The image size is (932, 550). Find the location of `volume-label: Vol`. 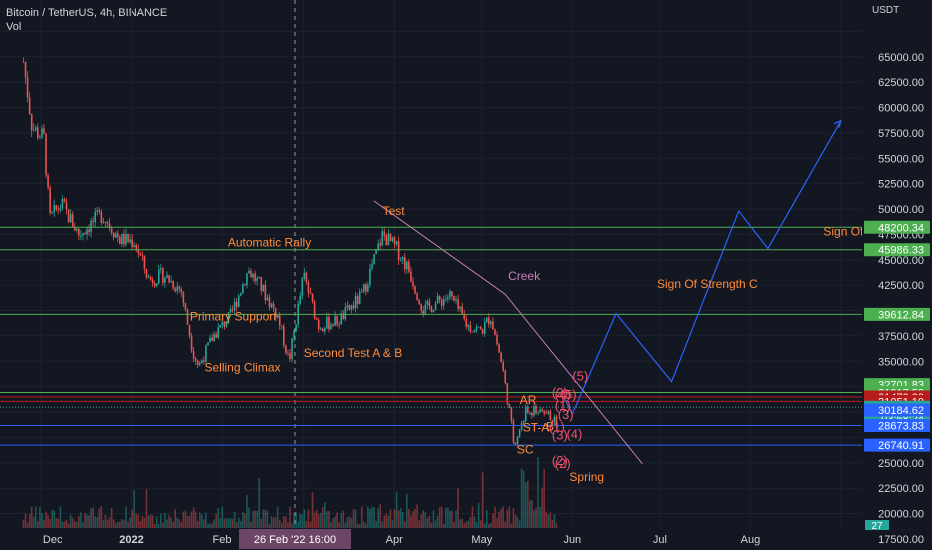

volume-label: Vol is located at coordinates (14, 27).